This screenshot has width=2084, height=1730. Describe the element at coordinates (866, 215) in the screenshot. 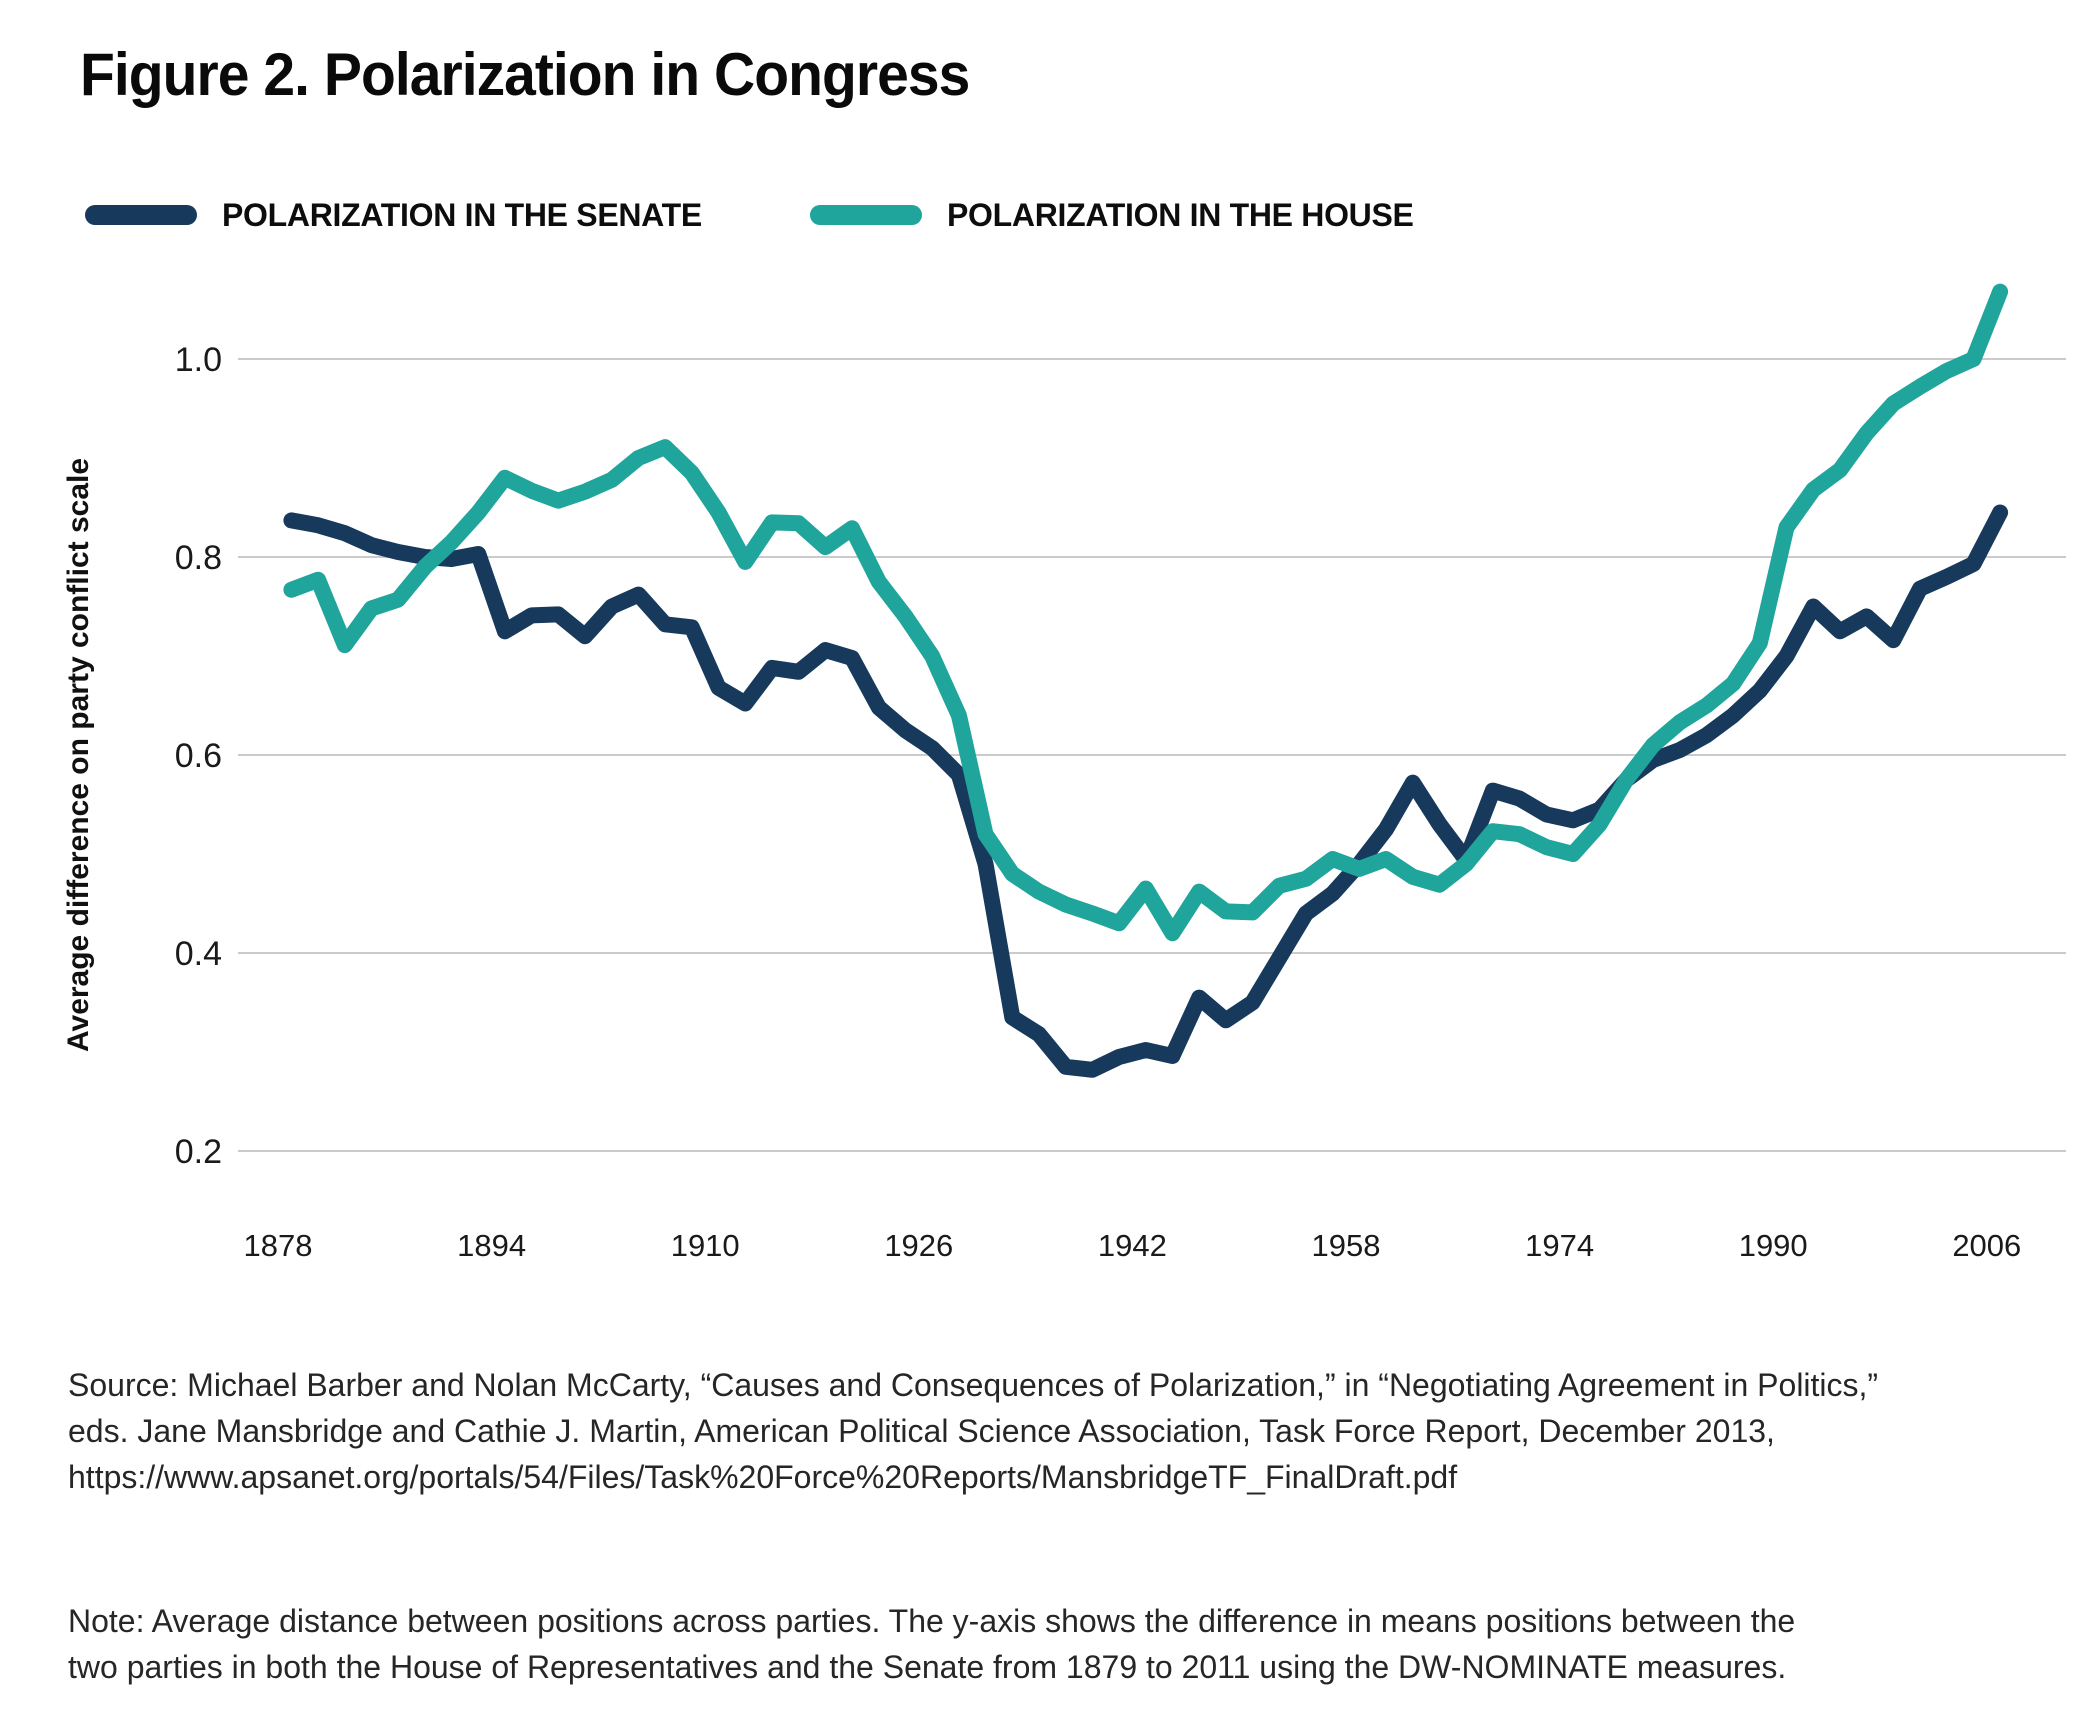

I see `house-legend-swatch` at that location.